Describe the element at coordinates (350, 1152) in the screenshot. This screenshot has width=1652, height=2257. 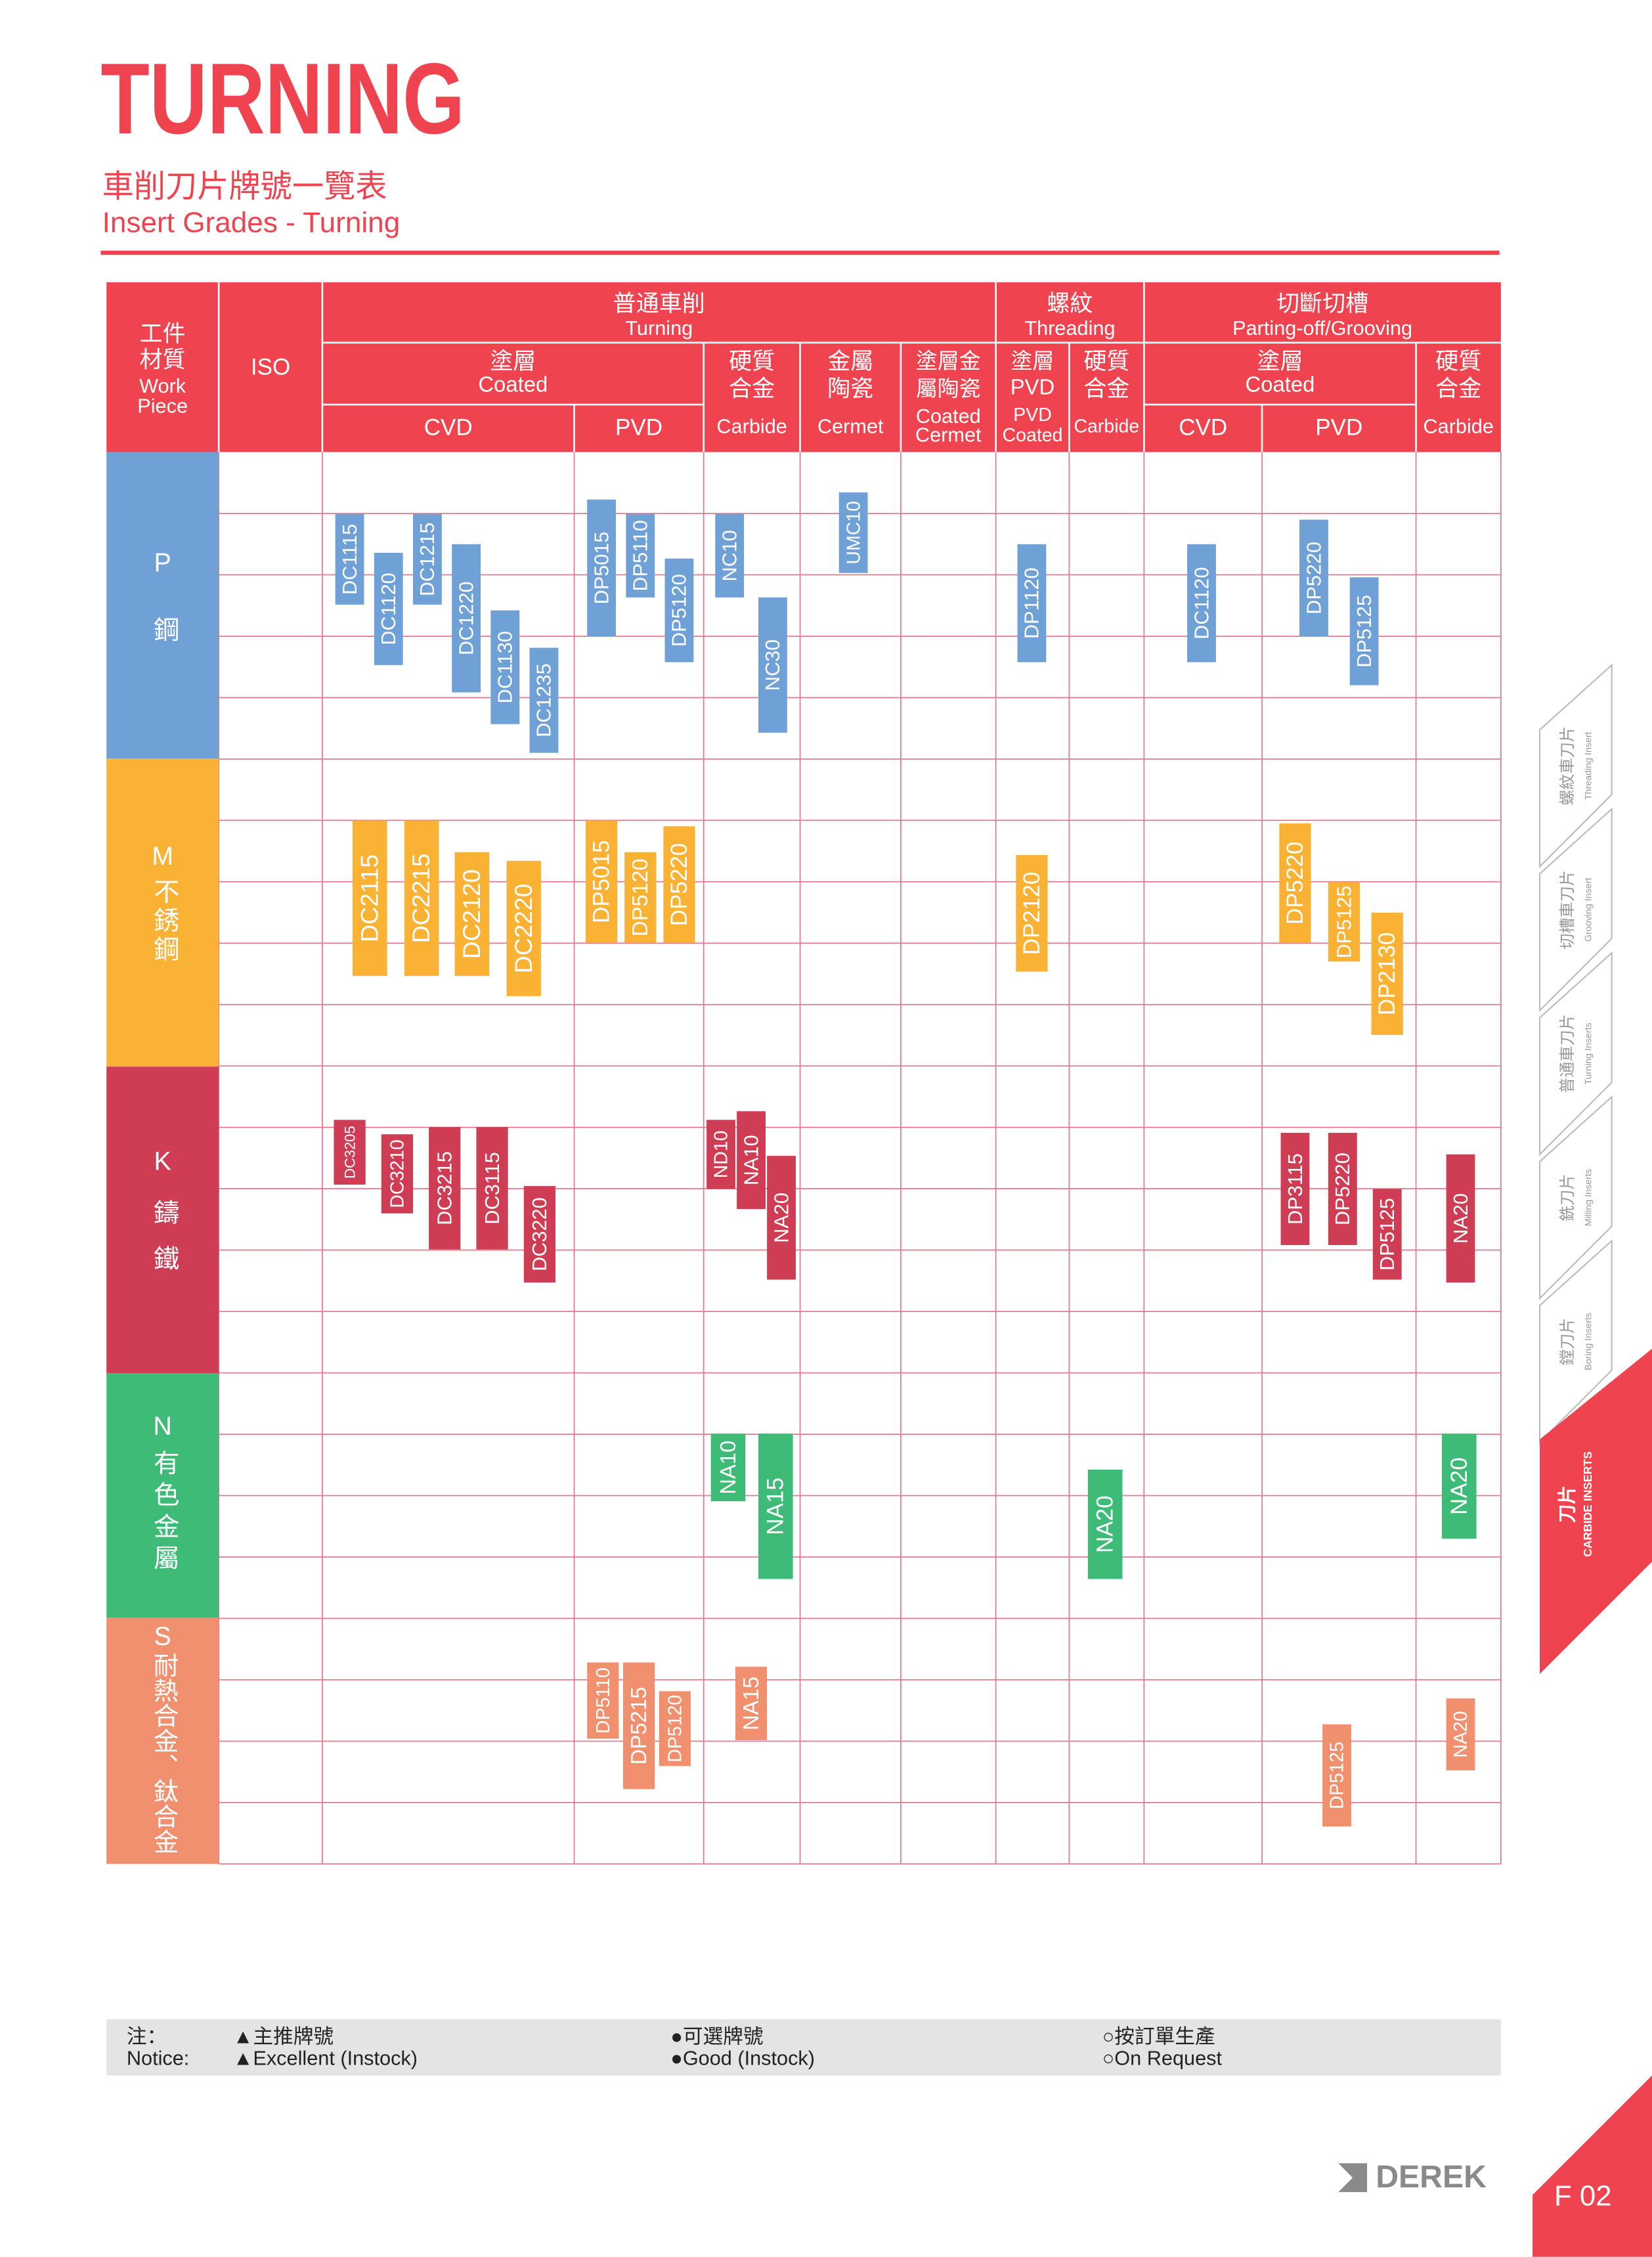
I see `grade-label: DC3205` at that location.